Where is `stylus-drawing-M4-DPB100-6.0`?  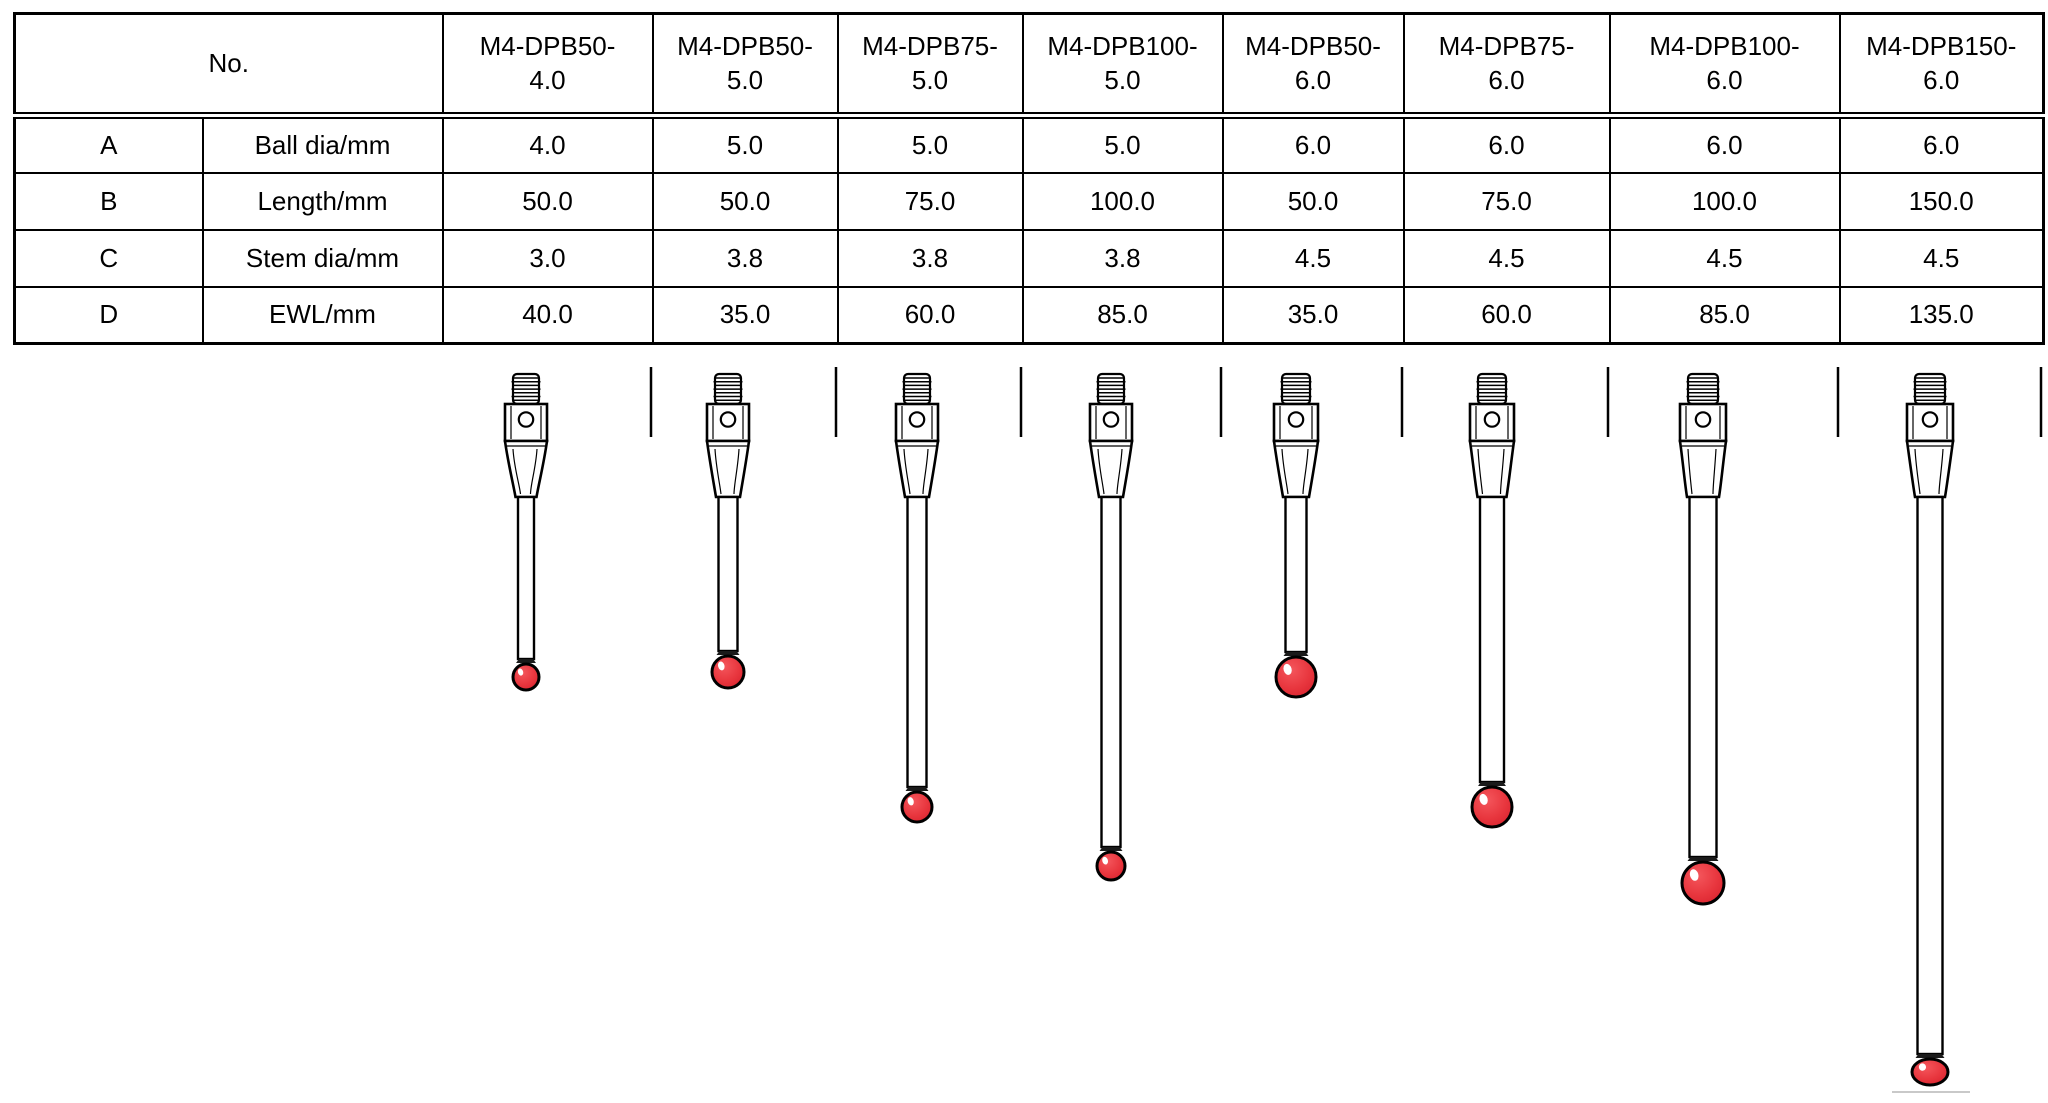
stylus-drawing-M4-DPB100-6.0 is located at coordinates (1703, 639).